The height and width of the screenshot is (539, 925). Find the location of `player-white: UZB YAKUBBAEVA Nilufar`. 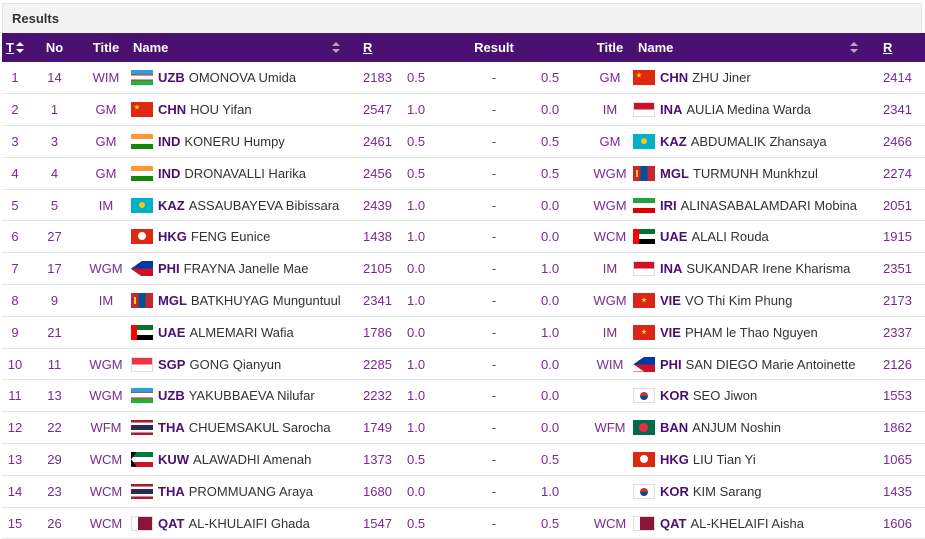

player-white: UZB YAKUBBAEVA Nilufar is located at coordinates (242, 396).